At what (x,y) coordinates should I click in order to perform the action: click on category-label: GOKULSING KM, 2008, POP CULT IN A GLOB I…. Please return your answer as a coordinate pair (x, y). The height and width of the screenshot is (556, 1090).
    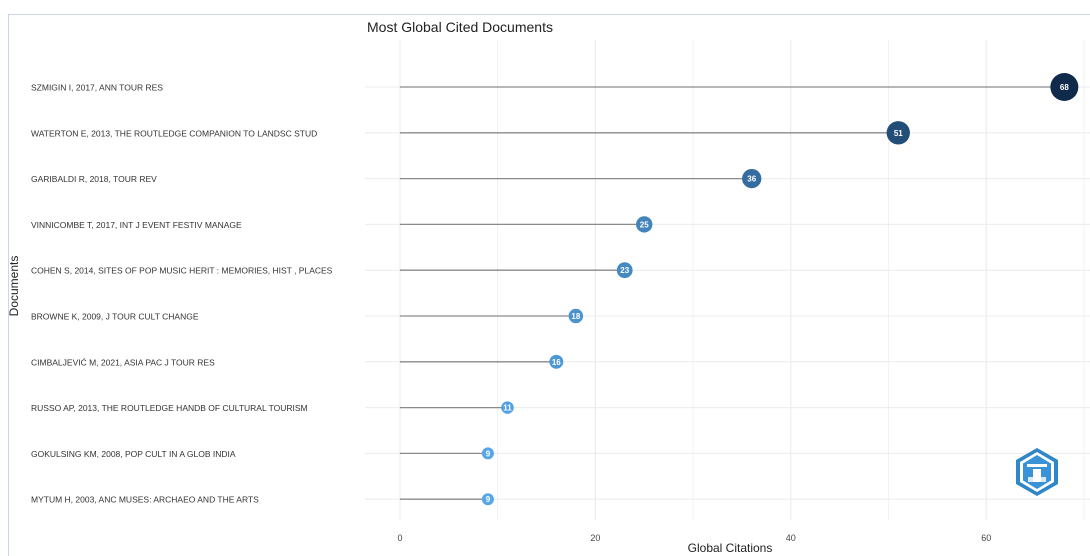
    Looking at the image, I should click on (133, 454).